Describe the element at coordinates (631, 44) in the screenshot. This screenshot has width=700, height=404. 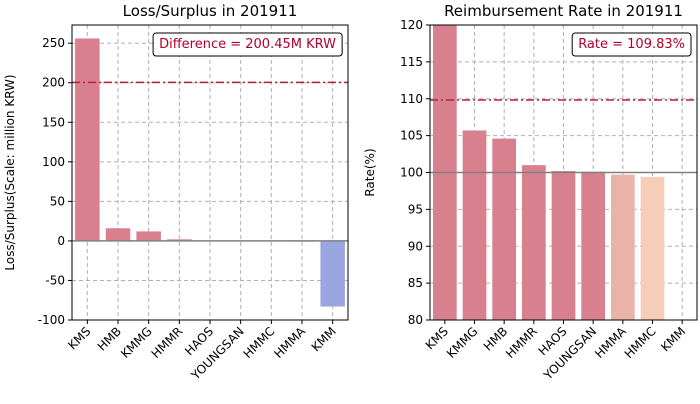
I see `annotation: Rate = 109.83%` at that location.